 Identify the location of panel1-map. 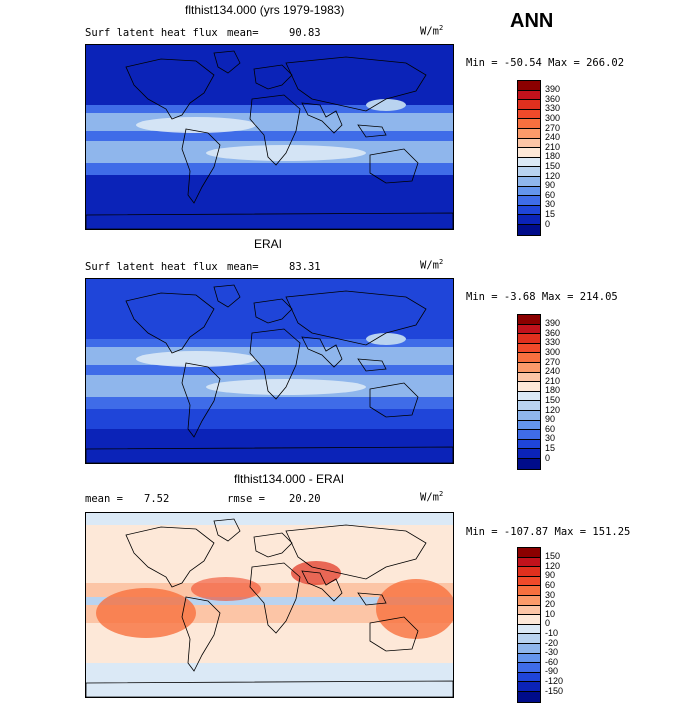
(269, 137).